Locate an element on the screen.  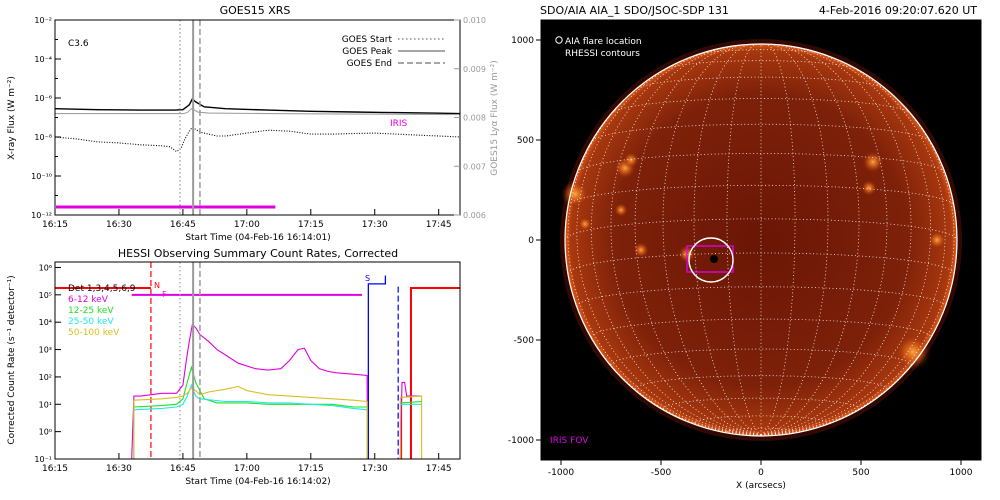
legend-50-100kev: 50-100 keV is located at coordinates (94, 333).